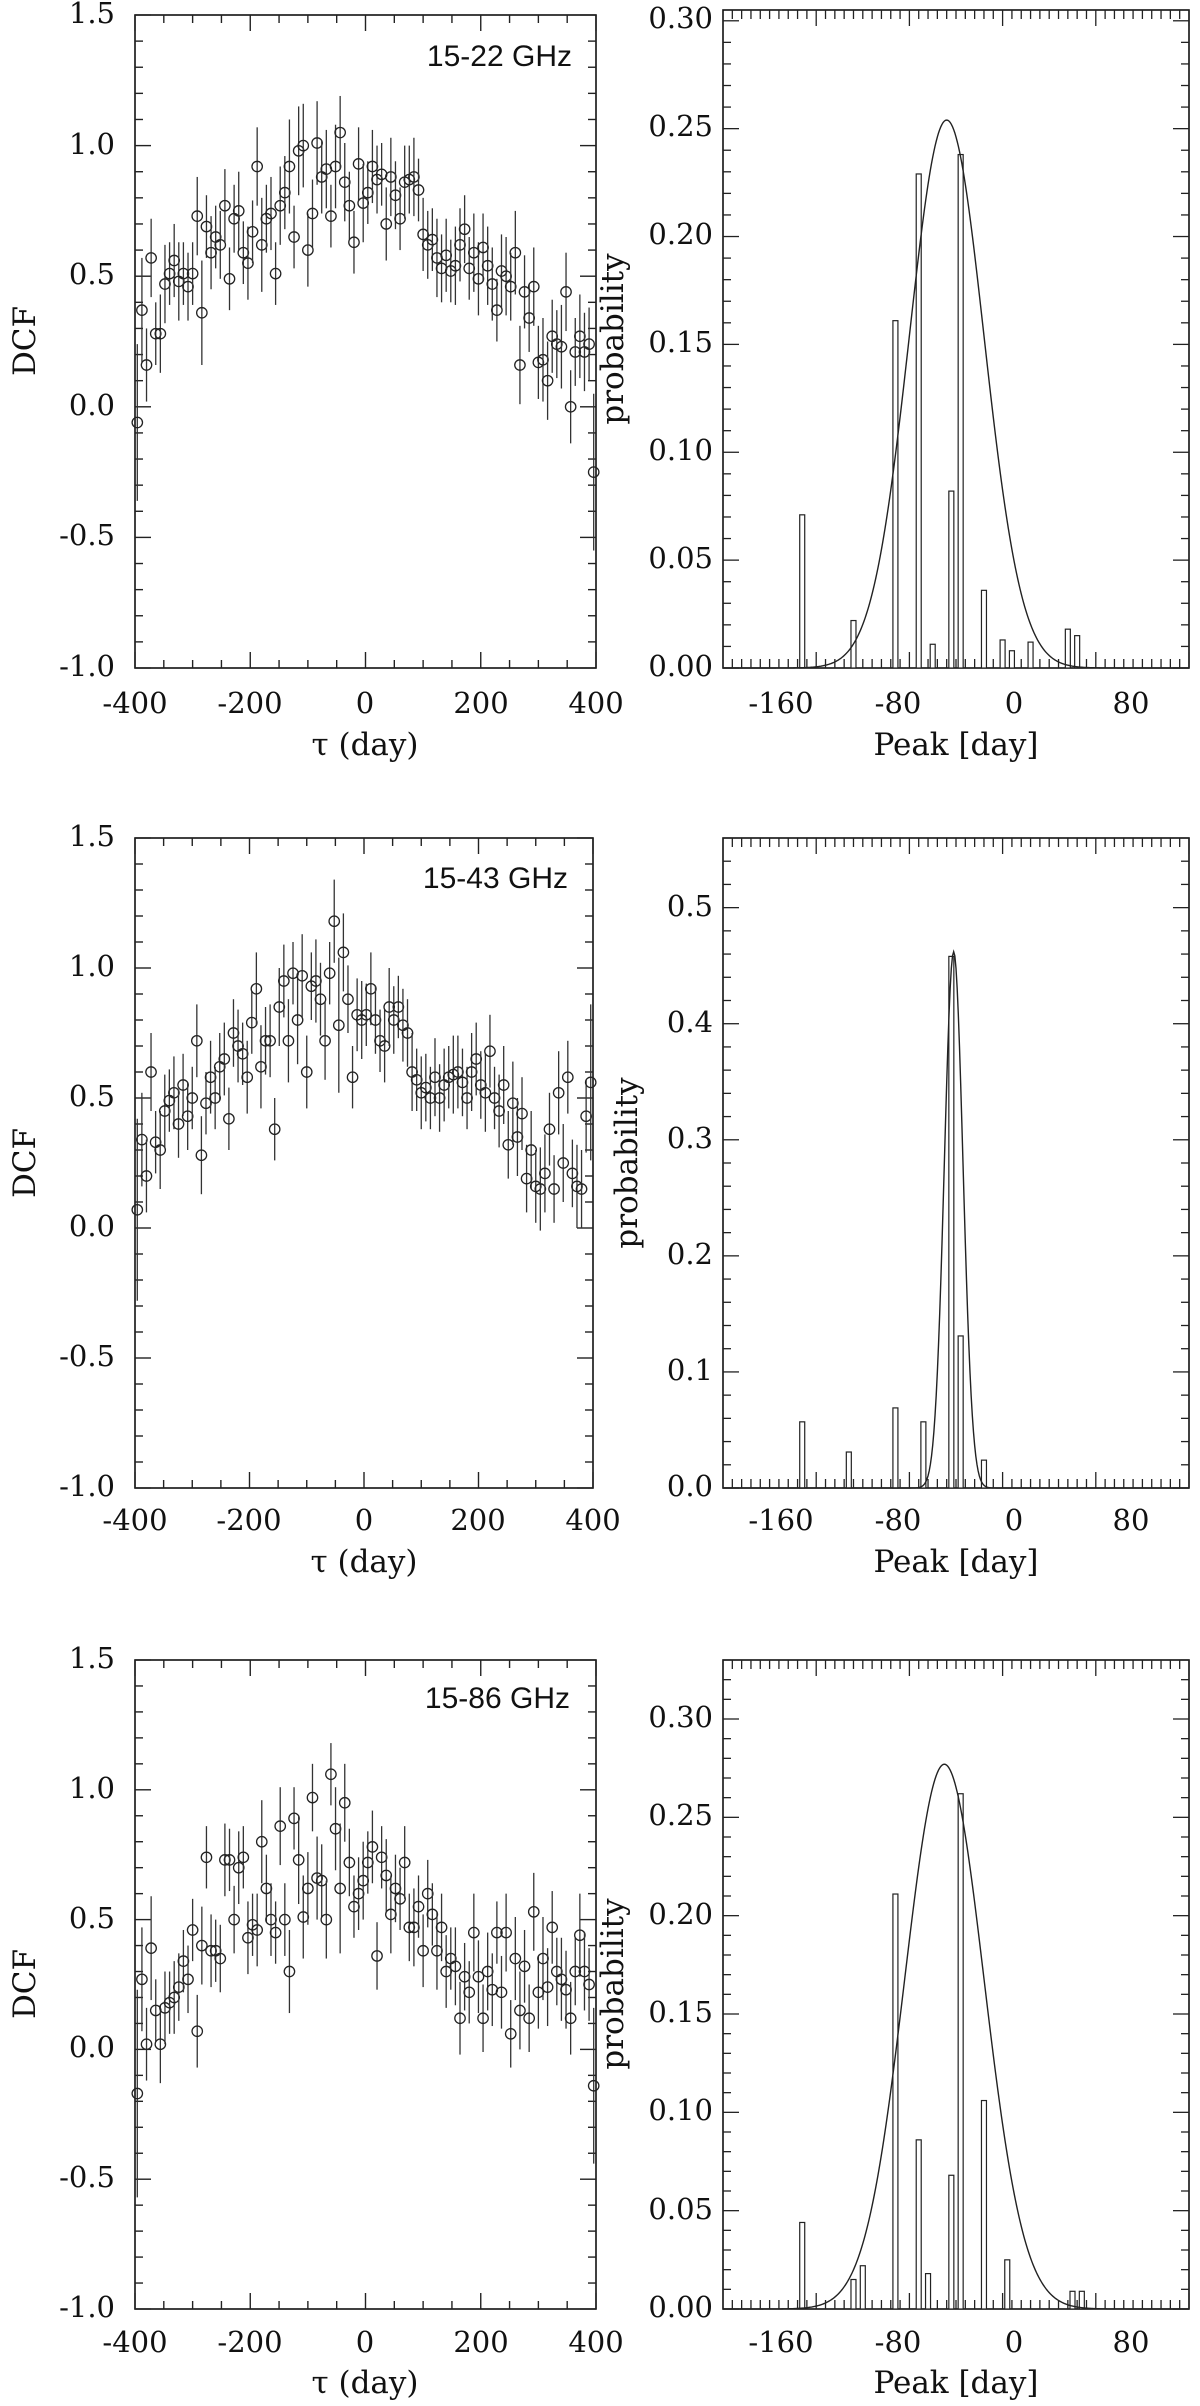 Image resolution: width=1200 pixels, height=2406 pixels. I want to click on x-axis-label: Peak [day], so click(956, 1562).